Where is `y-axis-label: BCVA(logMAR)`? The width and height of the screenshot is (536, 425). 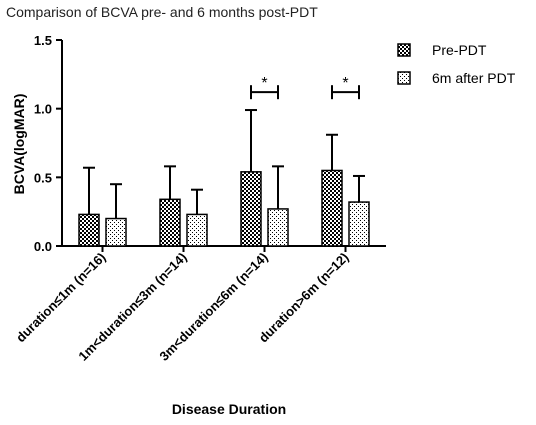
y-axis-label: BCVA(logMAR) is located at coordinates (19, 144).